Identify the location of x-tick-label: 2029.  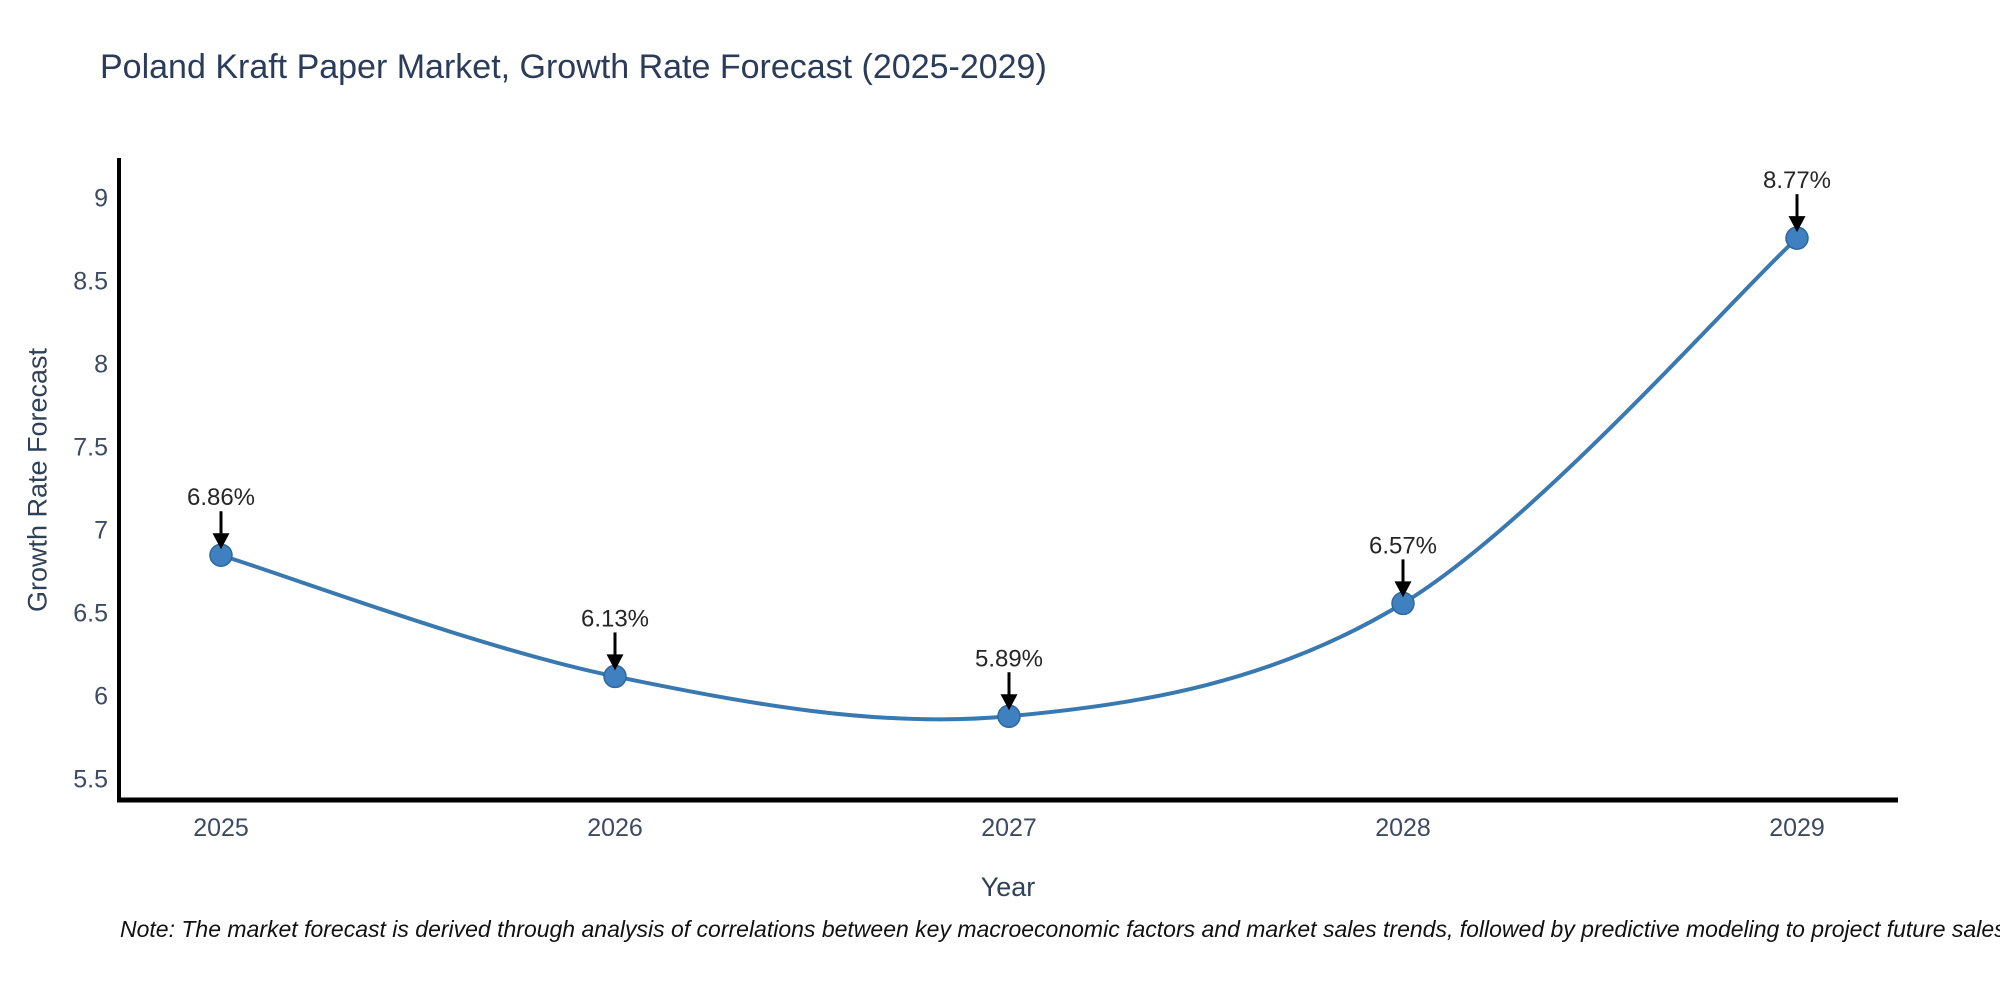
(1797, 828).